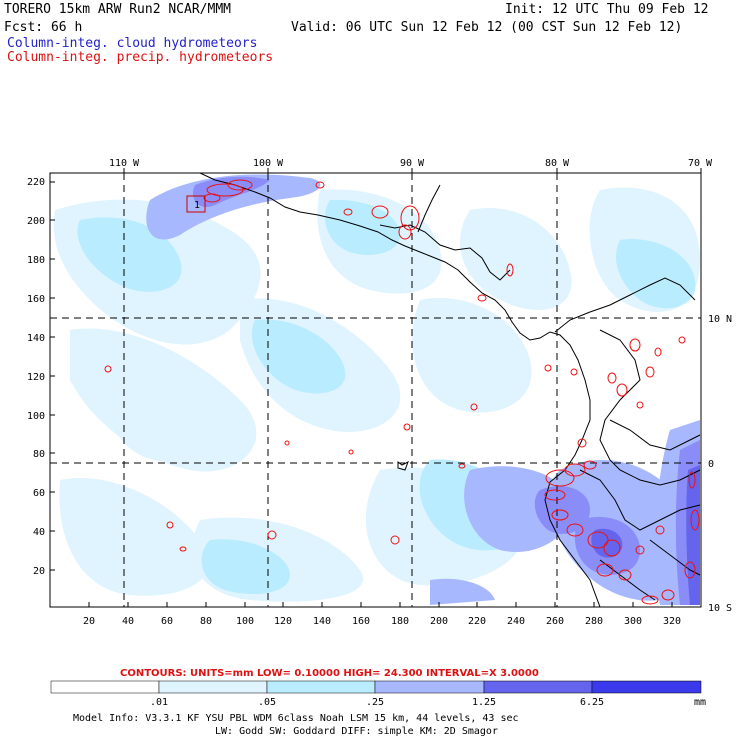  Describe the element at coordinates (43, 27) in the screenshot. I see `forecast-hour: Fcst: 66 h` at that location.